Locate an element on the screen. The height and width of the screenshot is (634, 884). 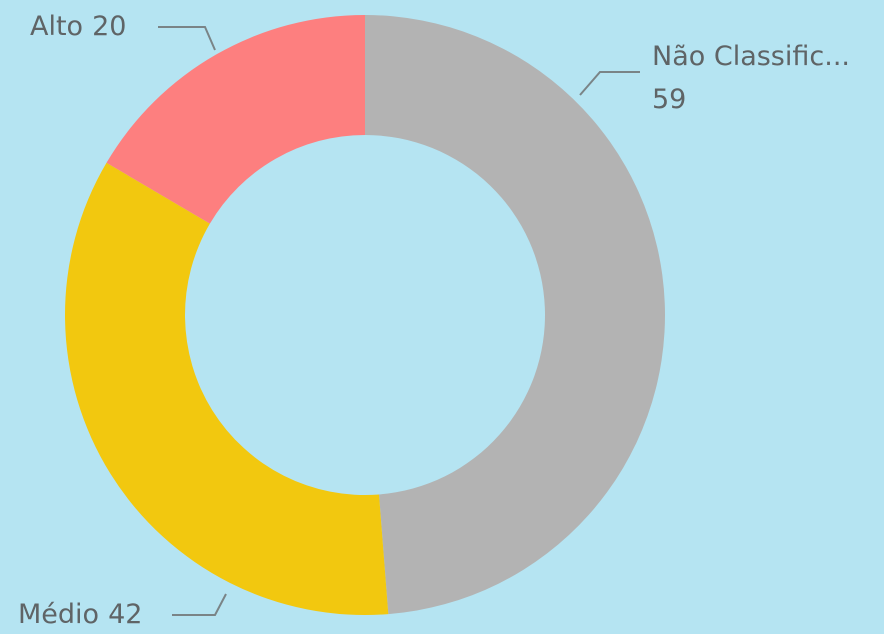
label-value: 20 is located at coordinates (109, 26).